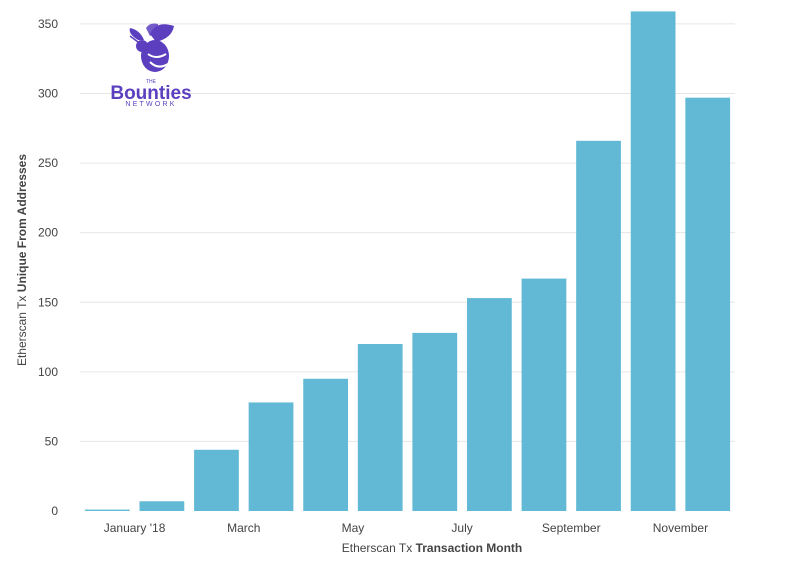  Describe the element at coordinates (243, 528) in the screenshot. I see `x-tick-label: March` at that location.